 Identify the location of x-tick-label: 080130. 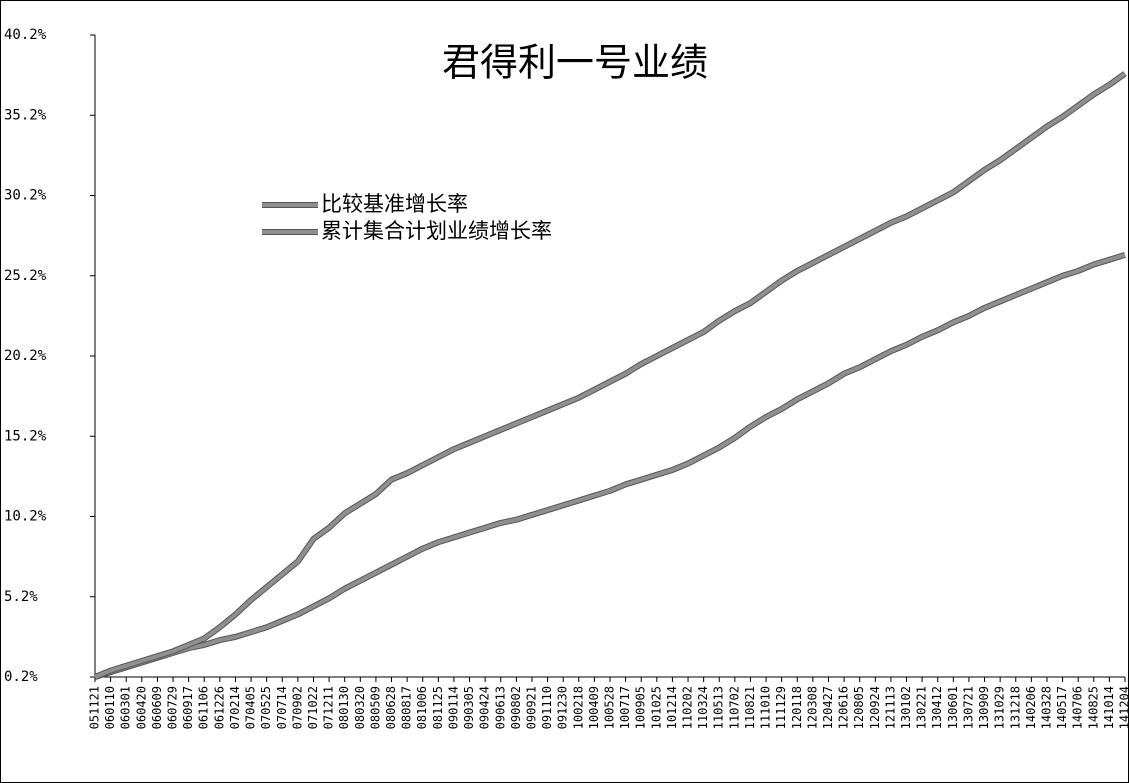
(344, 707).